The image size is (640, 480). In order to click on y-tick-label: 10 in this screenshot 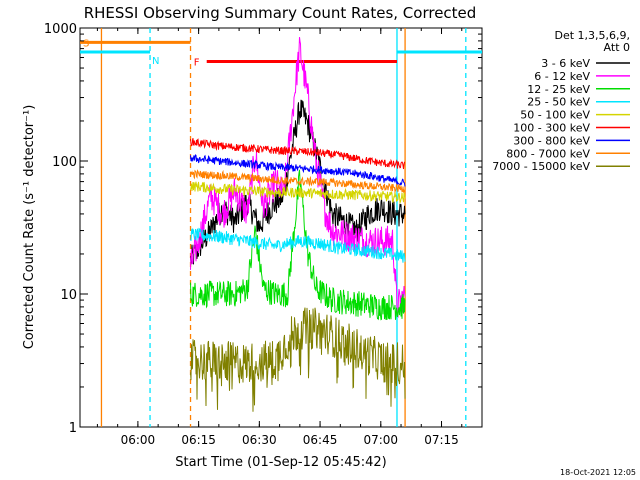, I will do `click(68, 295)`.